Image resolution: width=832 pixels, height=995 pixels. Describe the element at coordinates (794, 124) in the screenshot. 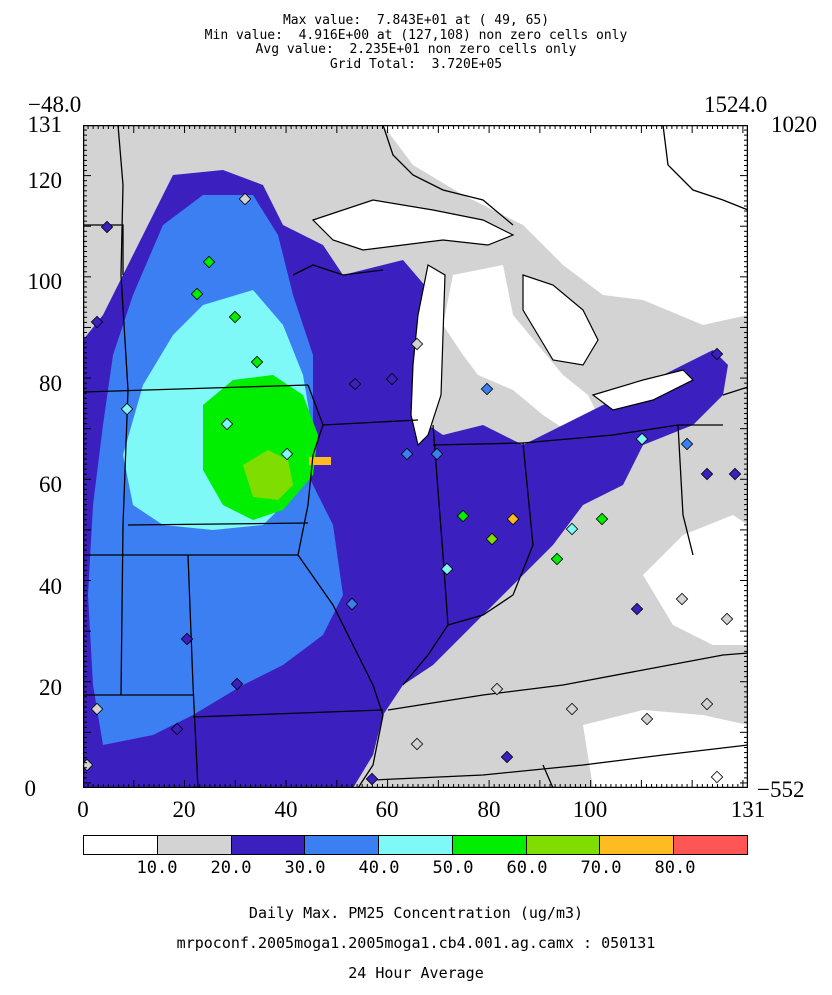

I see `corner-top-right-y: 1020` at that location.